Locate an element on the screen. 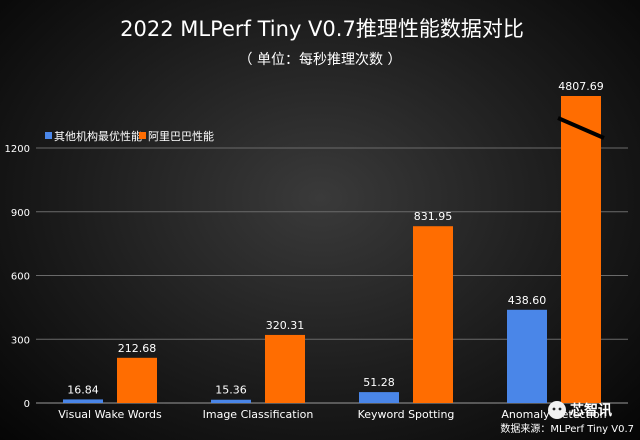  chart-subtitle: （ 单位：每秒推理次数 ） is located at coordinates (320, 60).